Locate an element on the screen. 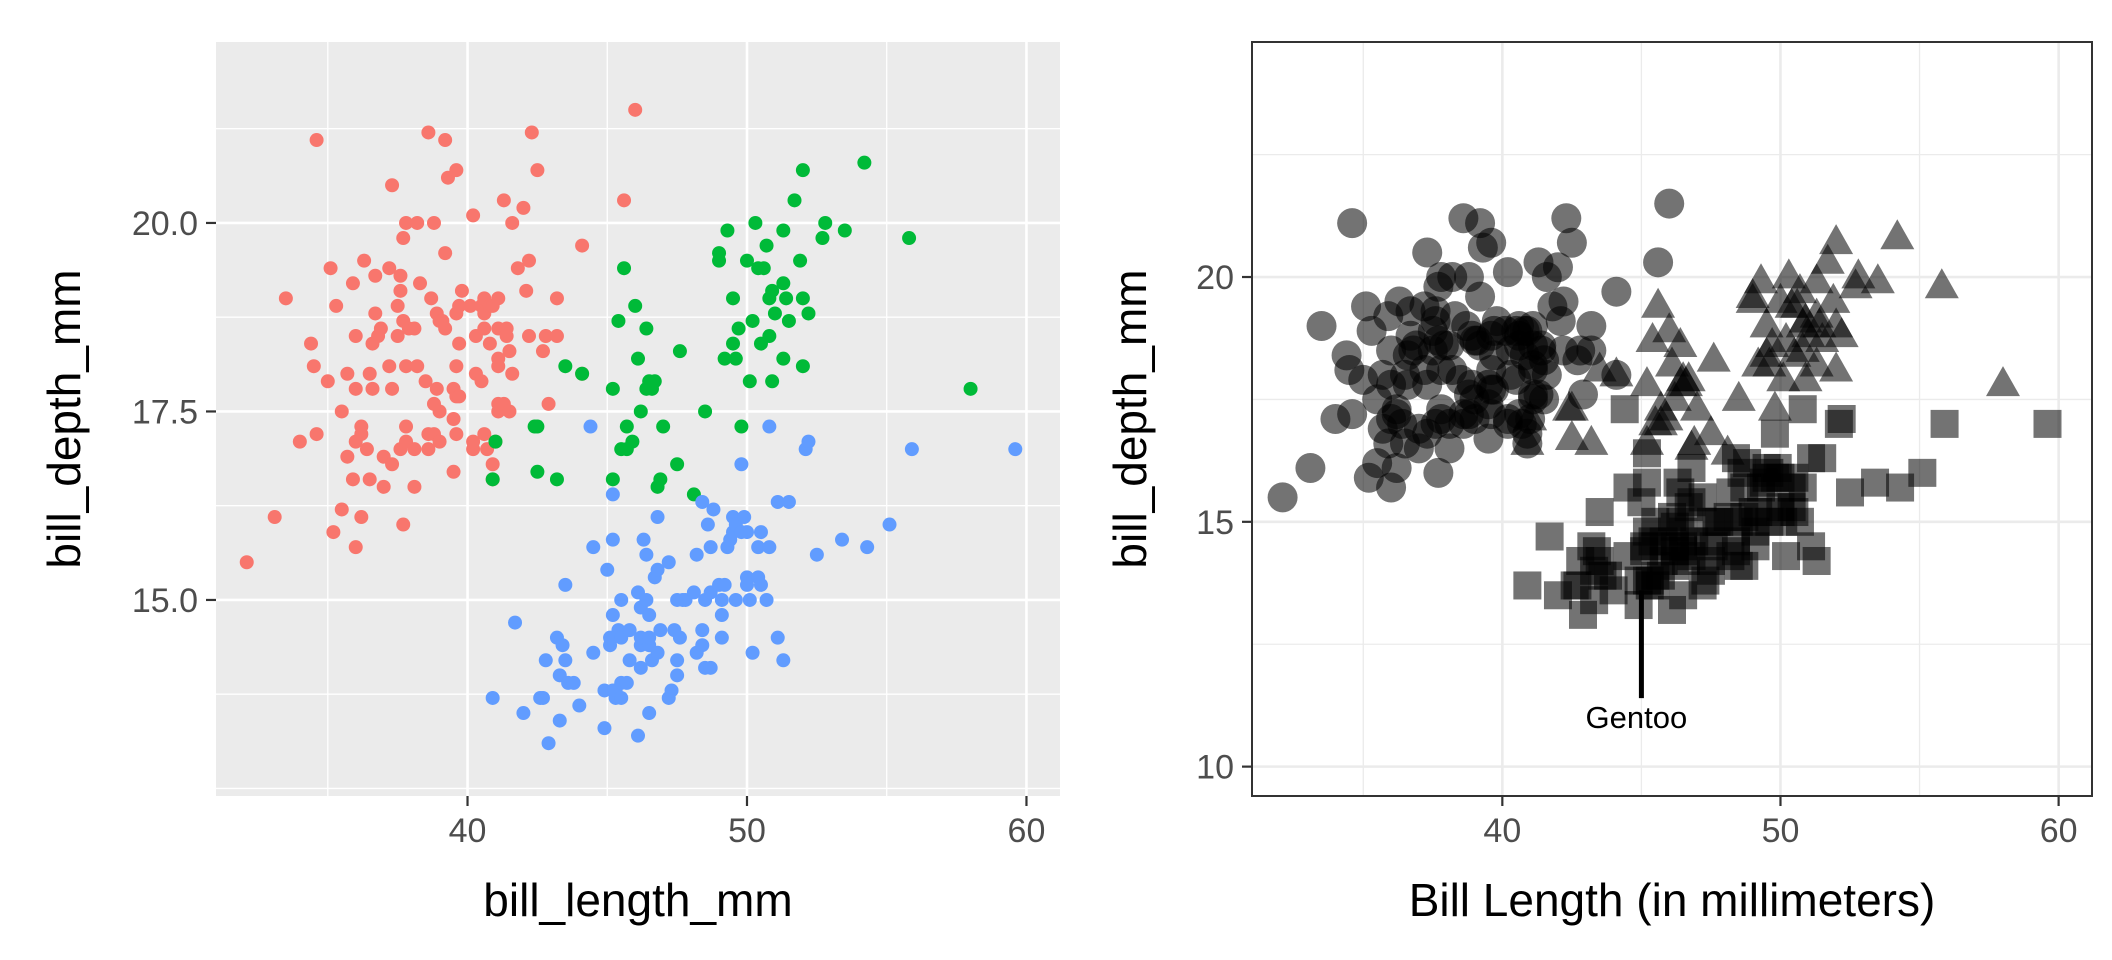  left-x-tick-label: 60 is located at coordinates (1027, 831).